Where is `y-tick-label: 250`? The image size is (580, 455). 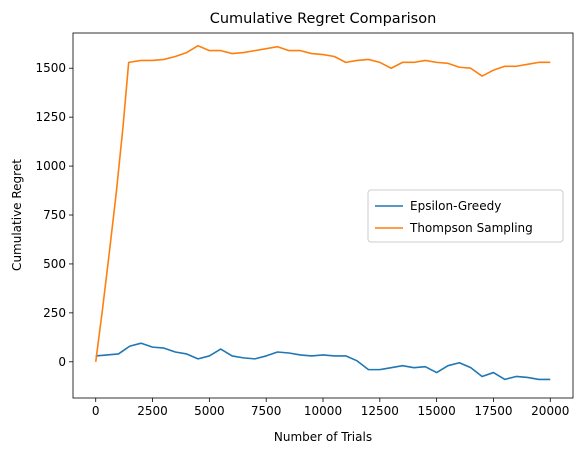
y-tick-label: 250 is located at coordinates (54, 313).